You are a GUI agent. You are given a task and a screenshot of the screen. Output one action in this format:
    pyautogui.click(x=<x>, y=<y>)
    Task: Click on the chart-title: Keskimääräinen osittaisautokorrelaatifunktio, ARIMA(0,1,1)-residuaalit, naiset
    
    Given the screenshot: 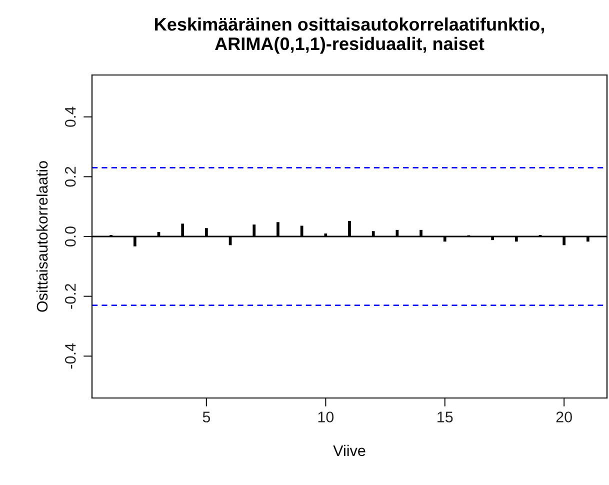 What is the action you would take?
    pyautogui.click(x=349, y=35)
    